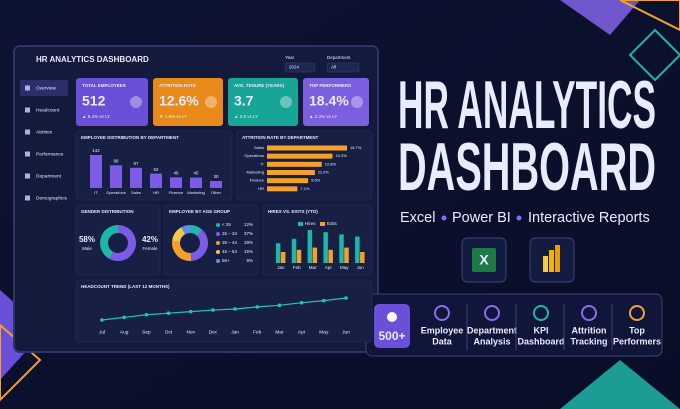 Image resolution: width=680 pixels, height=409 pixels. Describe the element at coordinates (330, 85) in the screenshot. I see `kpi-title: TOP PERFORMERS` at that location.